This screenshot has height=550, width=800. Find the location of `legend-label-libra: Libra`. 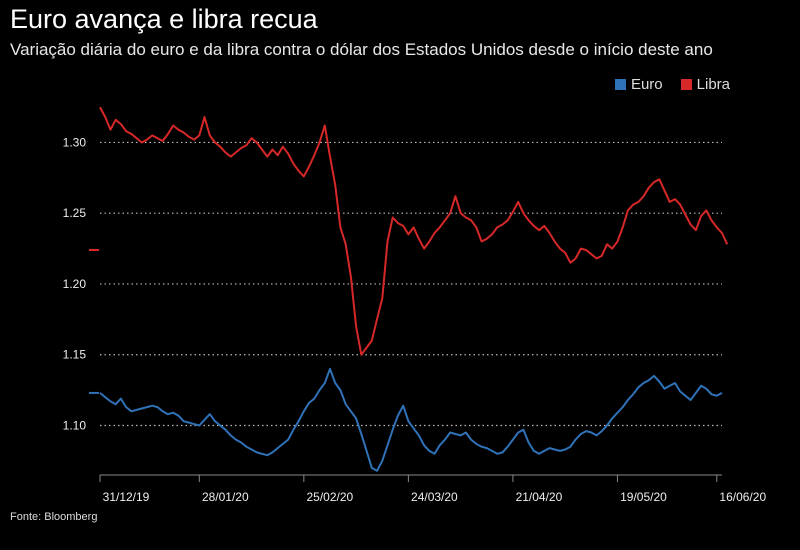

legend-label-libra: Libra is located at coordinates (713, 84).